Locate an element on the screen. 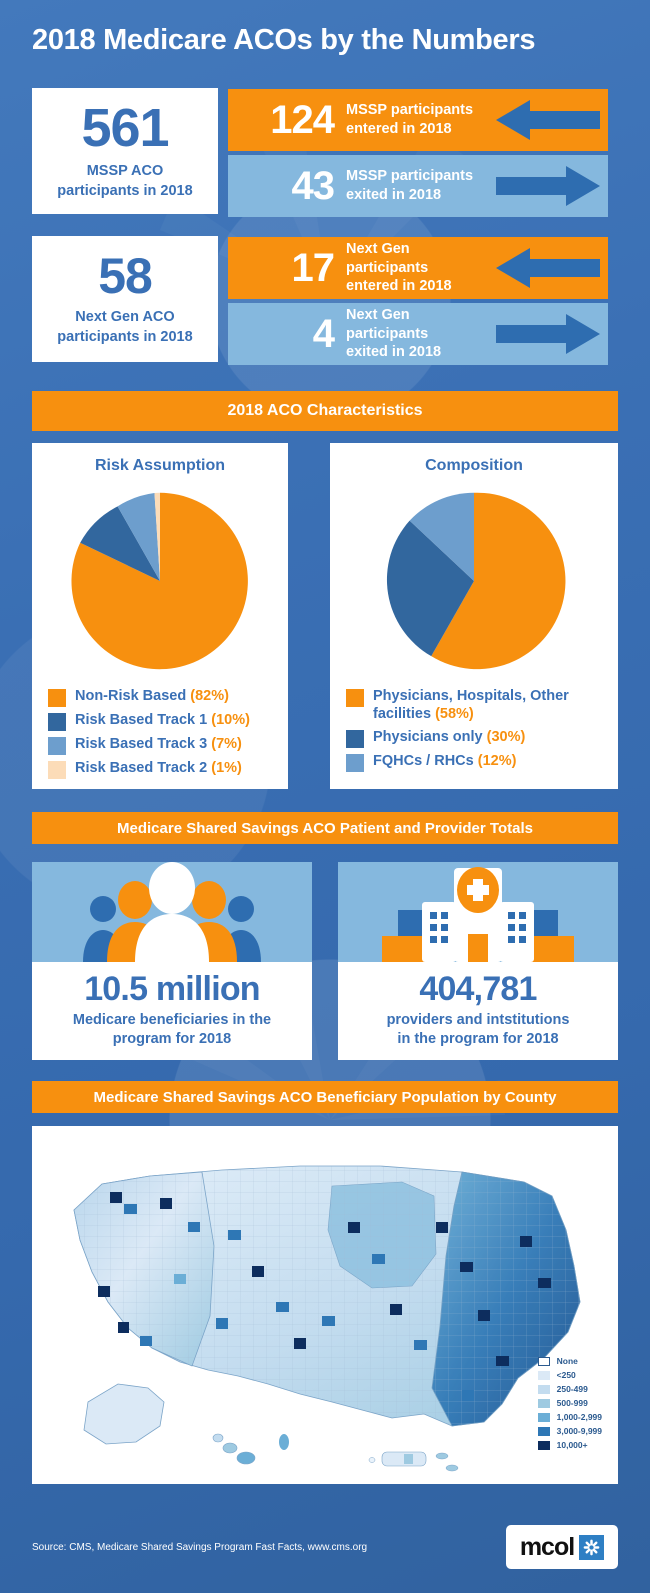 Image resolution: width=650 pixels, height=1593 pixels. map-legend-item: 10,000+ is located at coordinates (569, 1445).